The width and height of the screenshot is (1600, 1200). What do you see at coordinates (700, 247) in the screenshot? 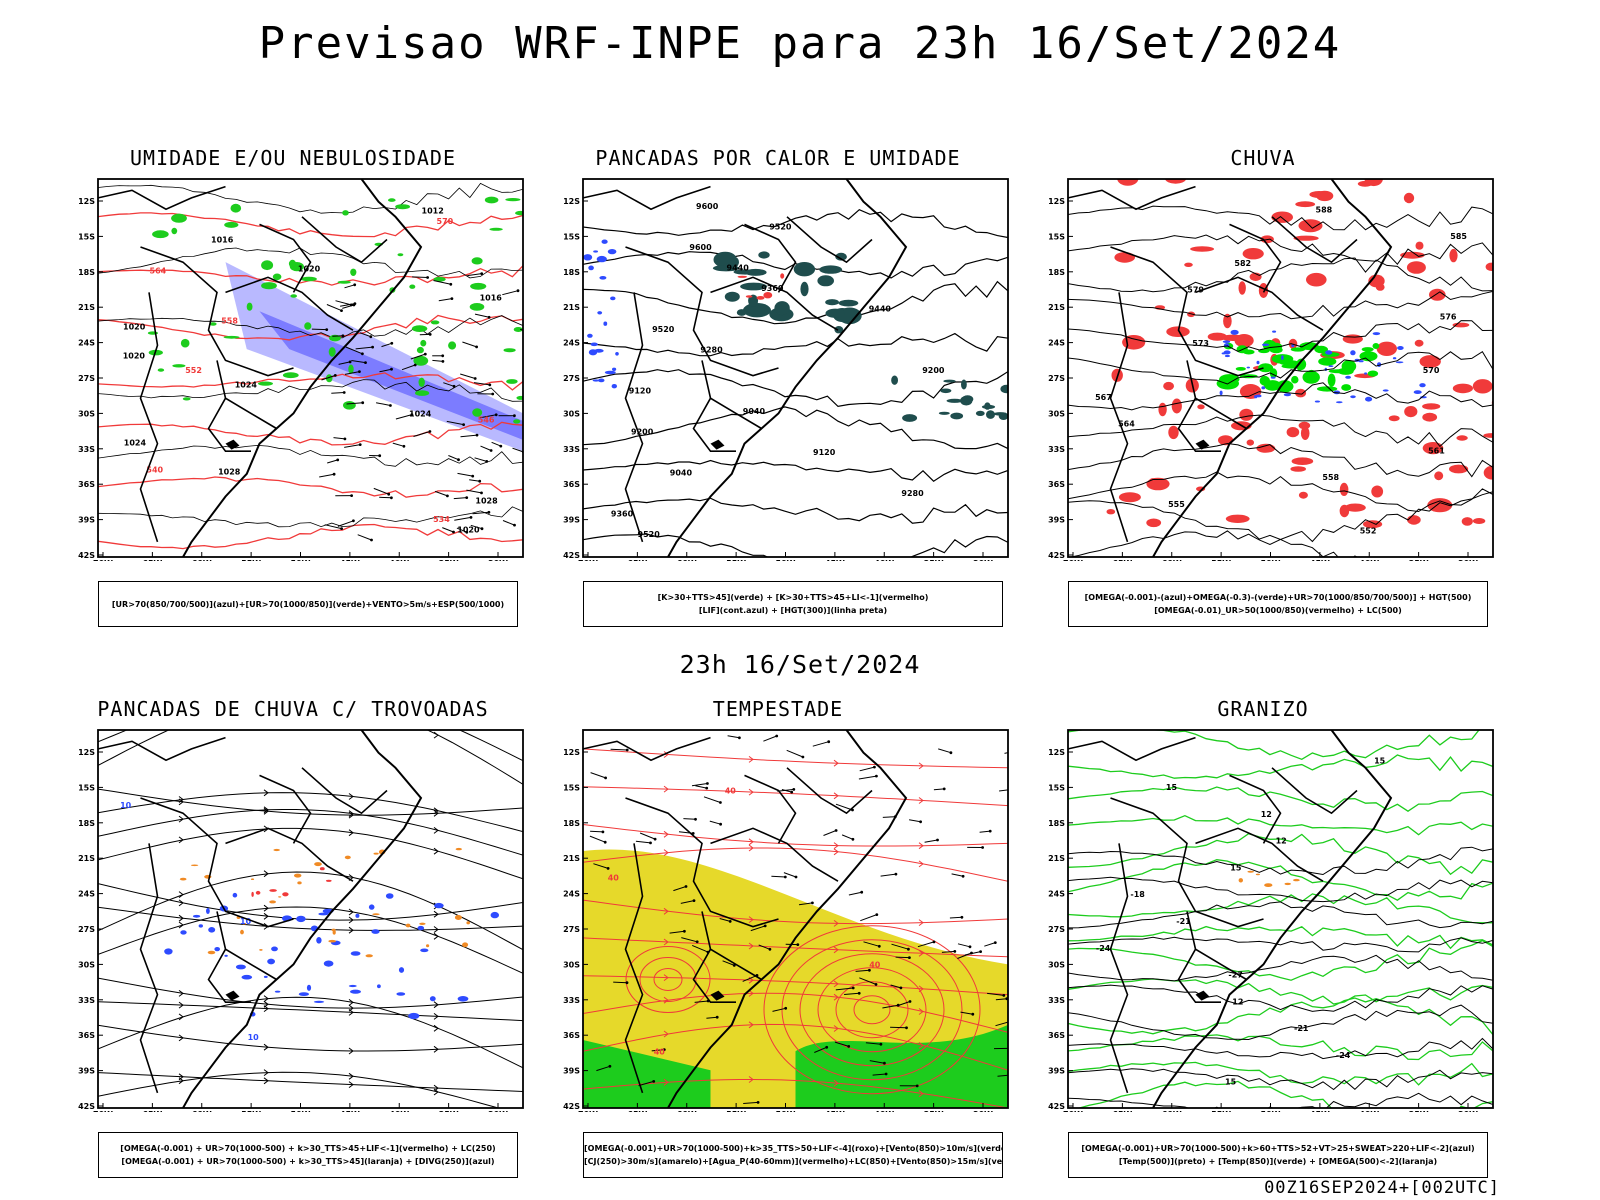
I see `contour-label: 9600` at bounding box center [700, 247].